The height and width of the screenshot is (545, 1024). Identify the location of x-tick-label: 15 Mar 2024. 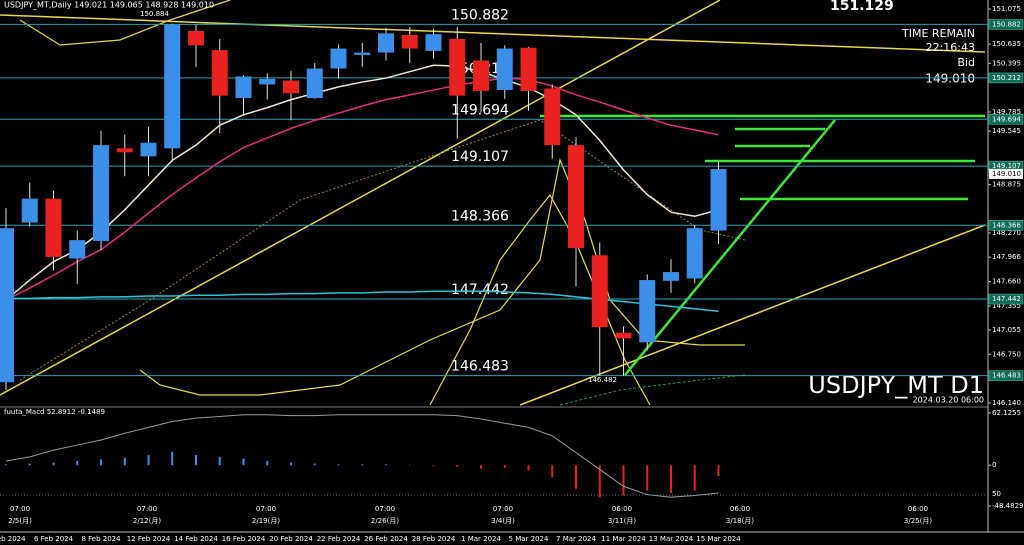
(718, 539).